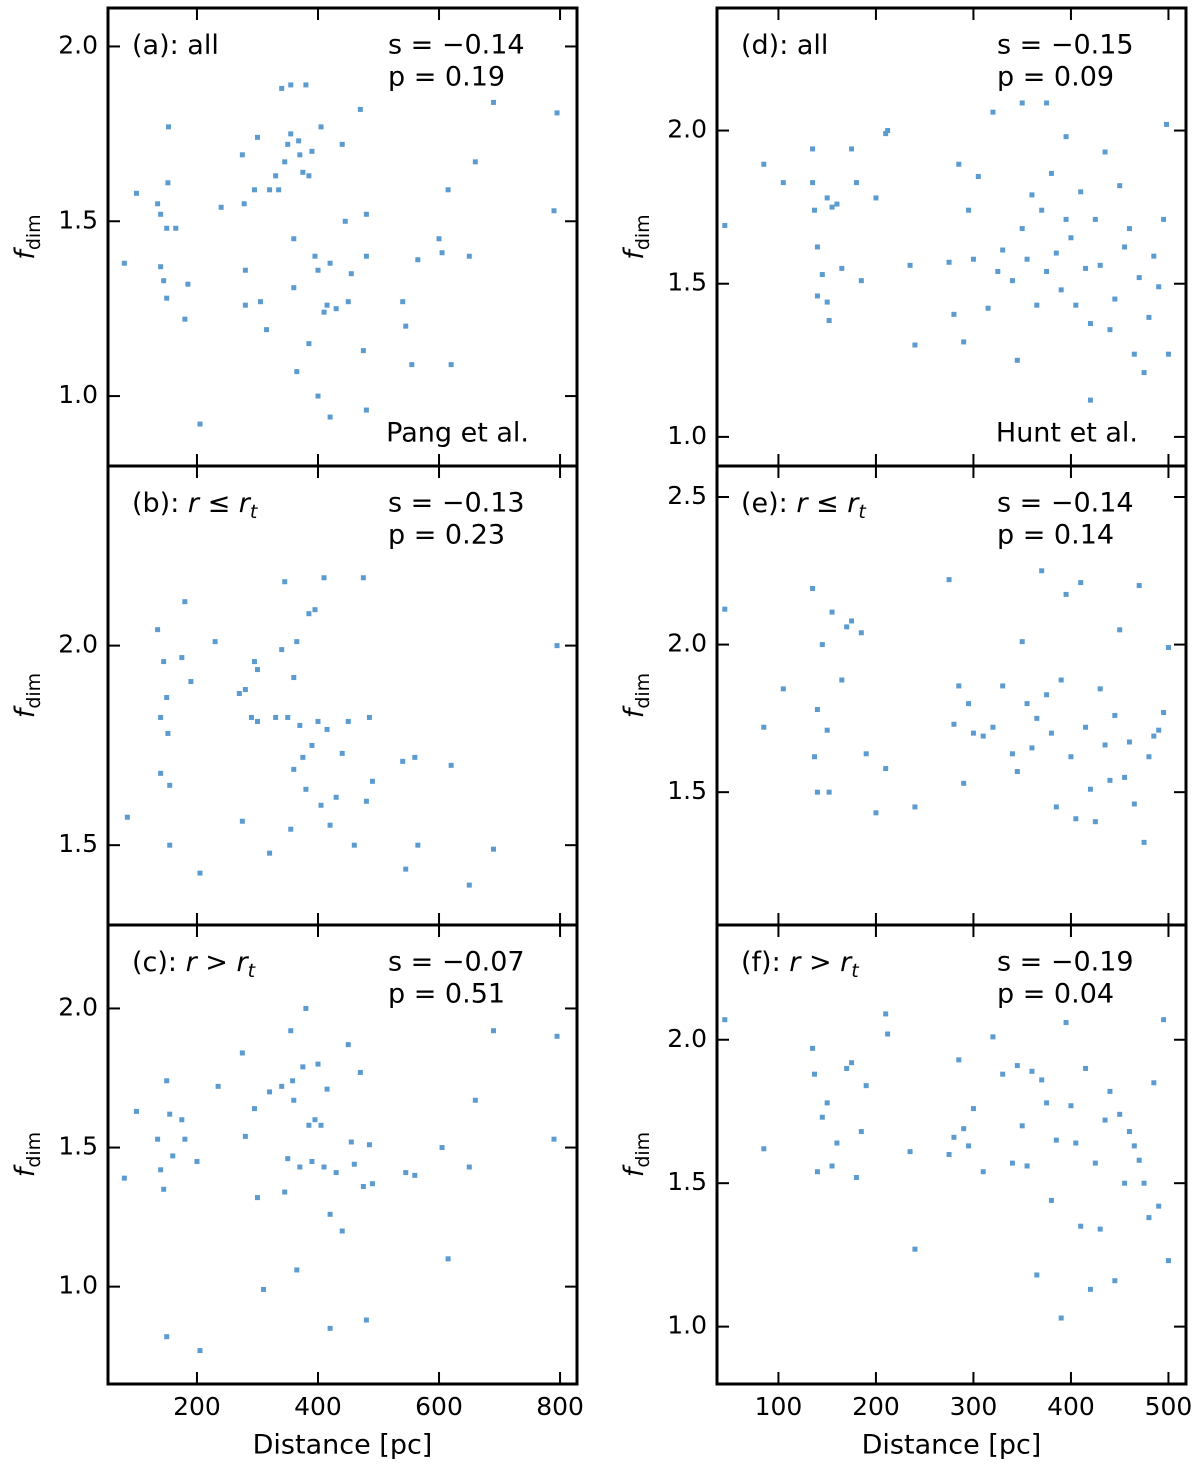  Describe the element at coordinates (194, 964) in the screenshot. I see `panel-label: (c): r > rt` at that location.